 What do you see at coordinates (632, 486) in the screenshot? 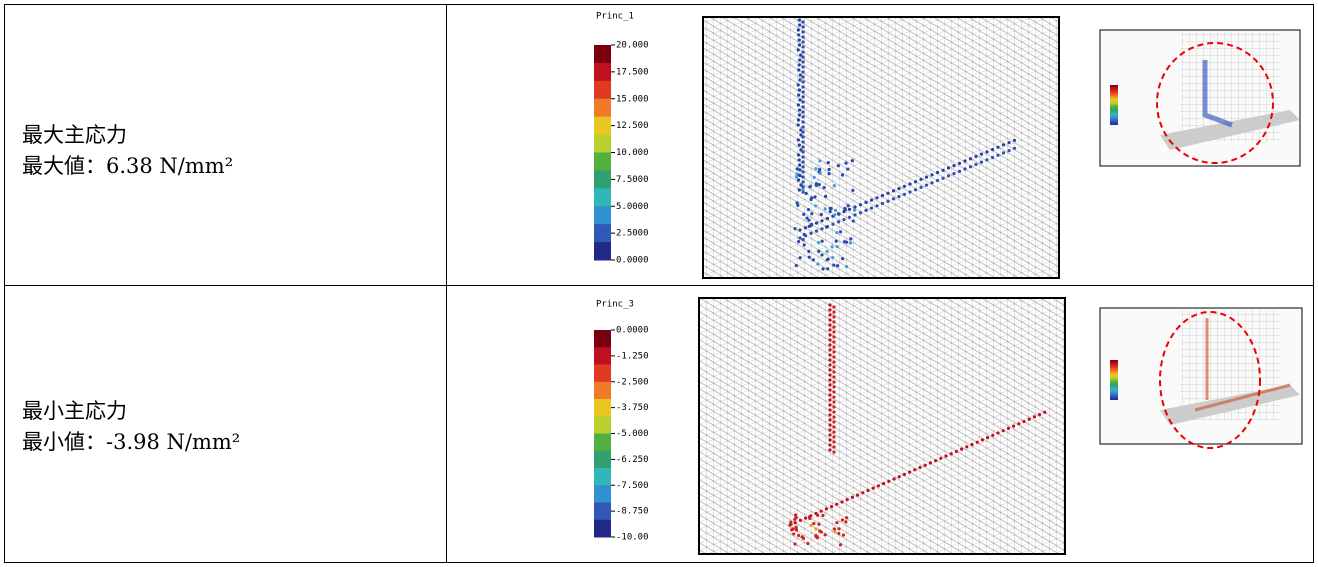
I see `legend-label: -7.500` at bounding box center [632, 486].